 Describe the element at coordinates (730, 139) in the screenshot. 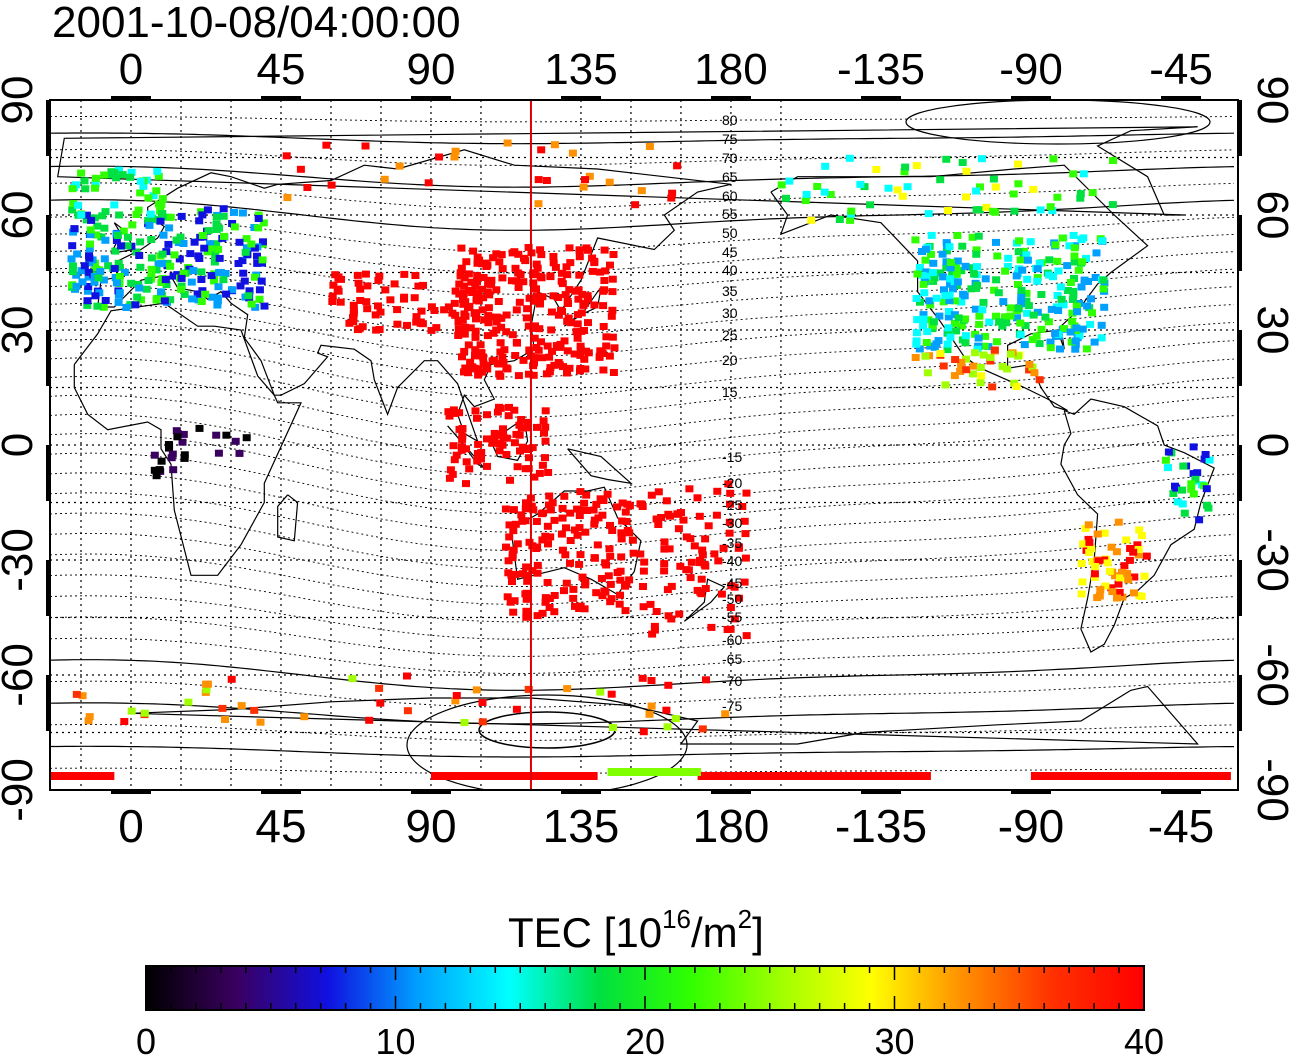

I see `contour-label: 75` at that location.